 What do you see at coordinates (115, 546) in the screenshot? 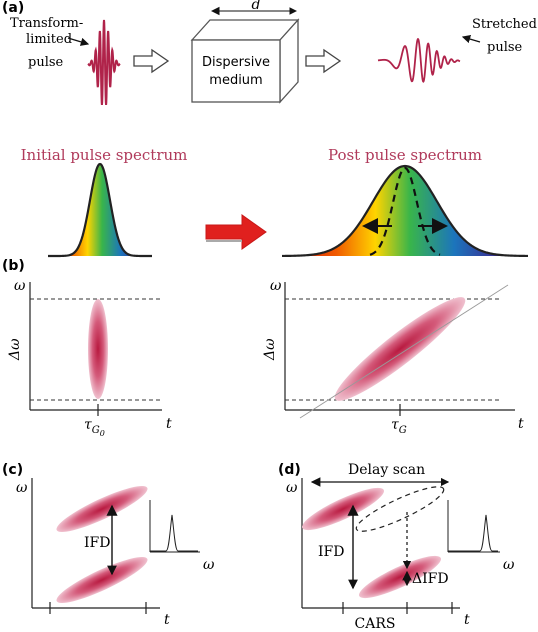
I see `plot-c` at bounding box center [115, 546].